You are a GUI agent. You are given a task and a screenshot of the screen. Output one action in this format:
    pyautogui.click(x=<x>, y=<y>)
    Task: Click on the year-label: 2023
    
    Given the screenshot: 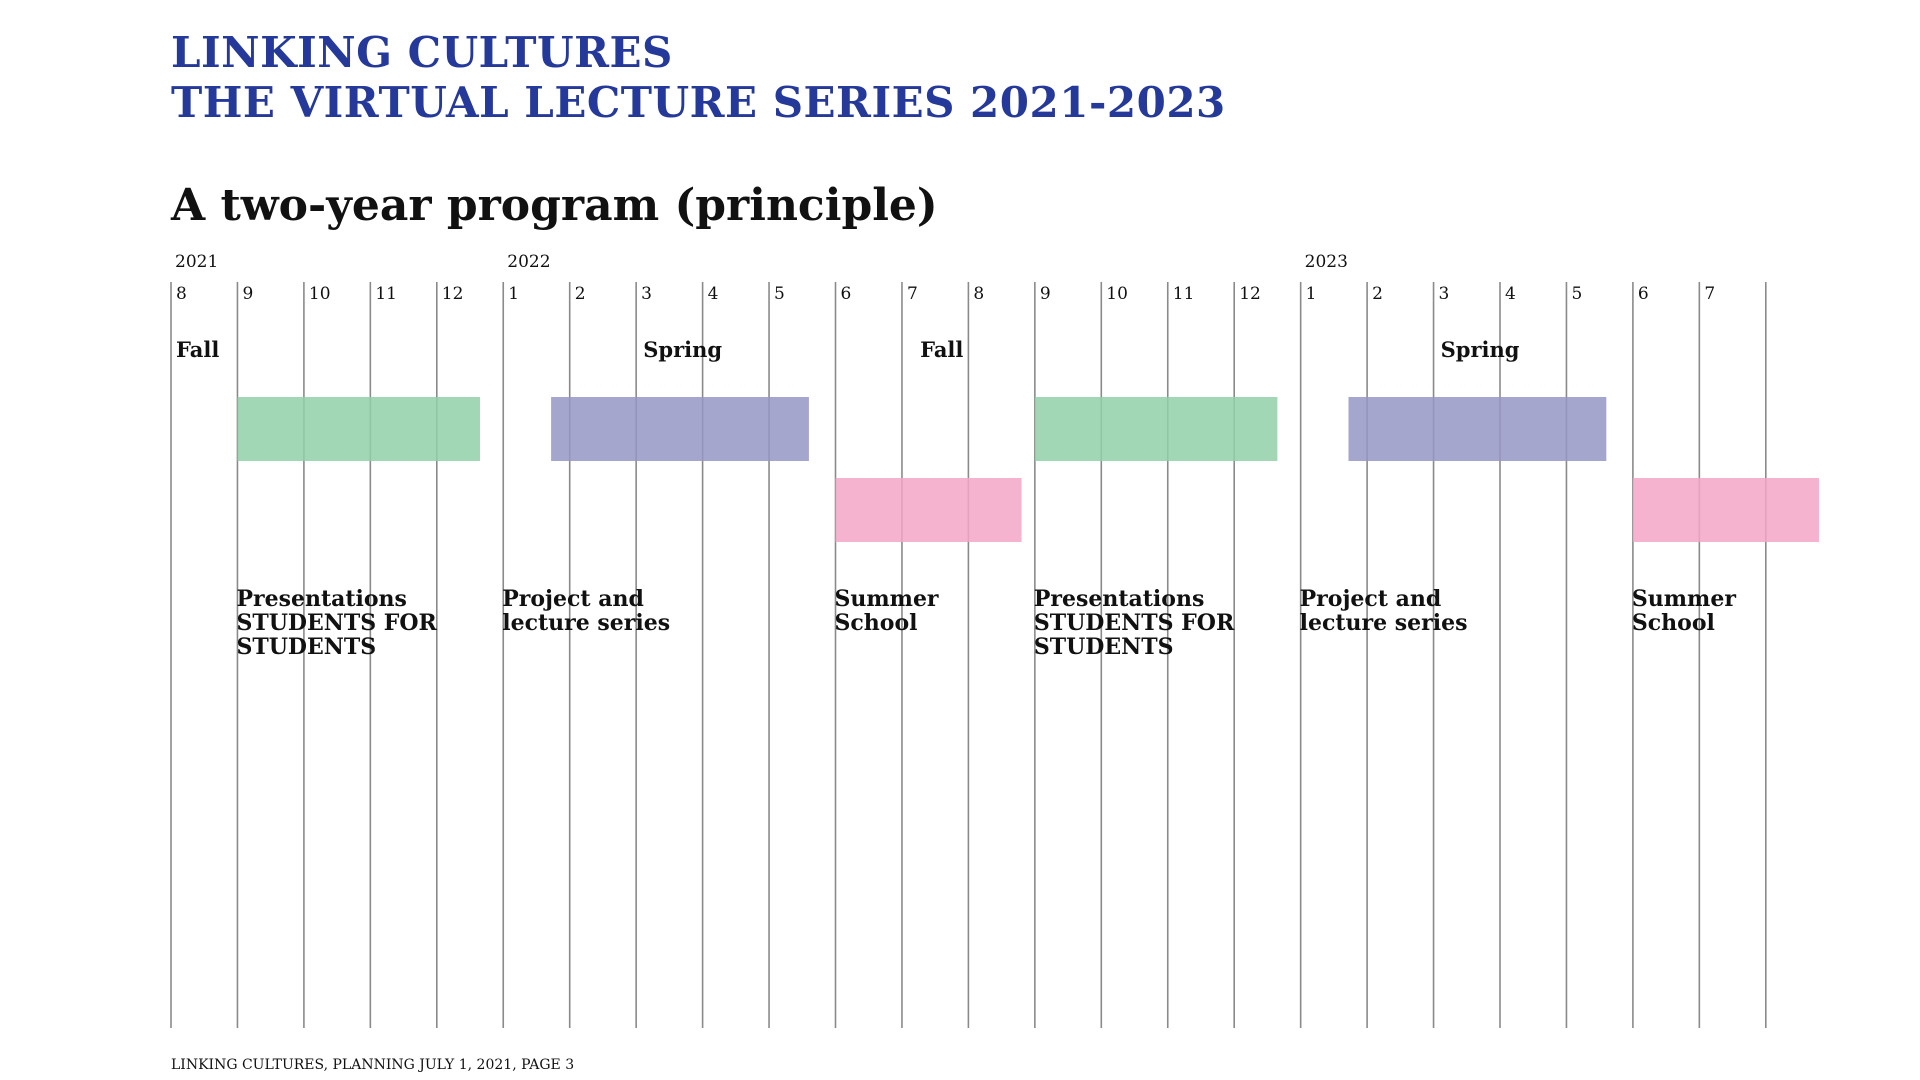 What is the action you would take?
    pyautogui.click(x=1326, y=262)
    